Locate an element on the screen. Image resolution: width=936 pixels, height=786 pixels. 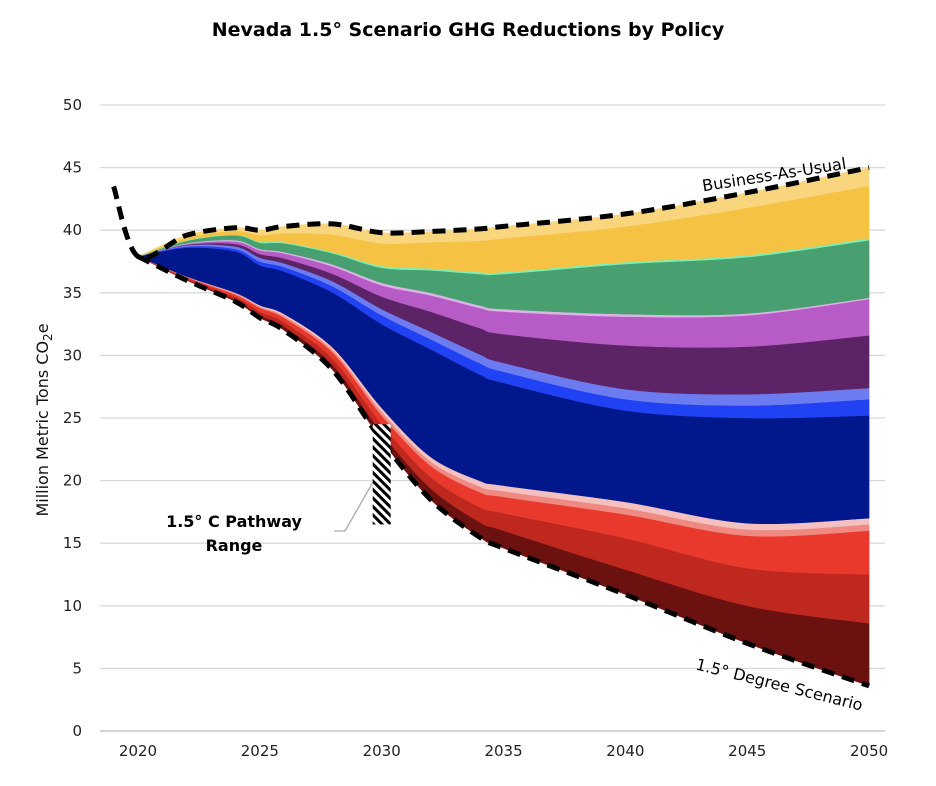
y-tick-labels: 0 5 10 15 20 25 30 35 40 45 50 is located at coordinates (72, 418).